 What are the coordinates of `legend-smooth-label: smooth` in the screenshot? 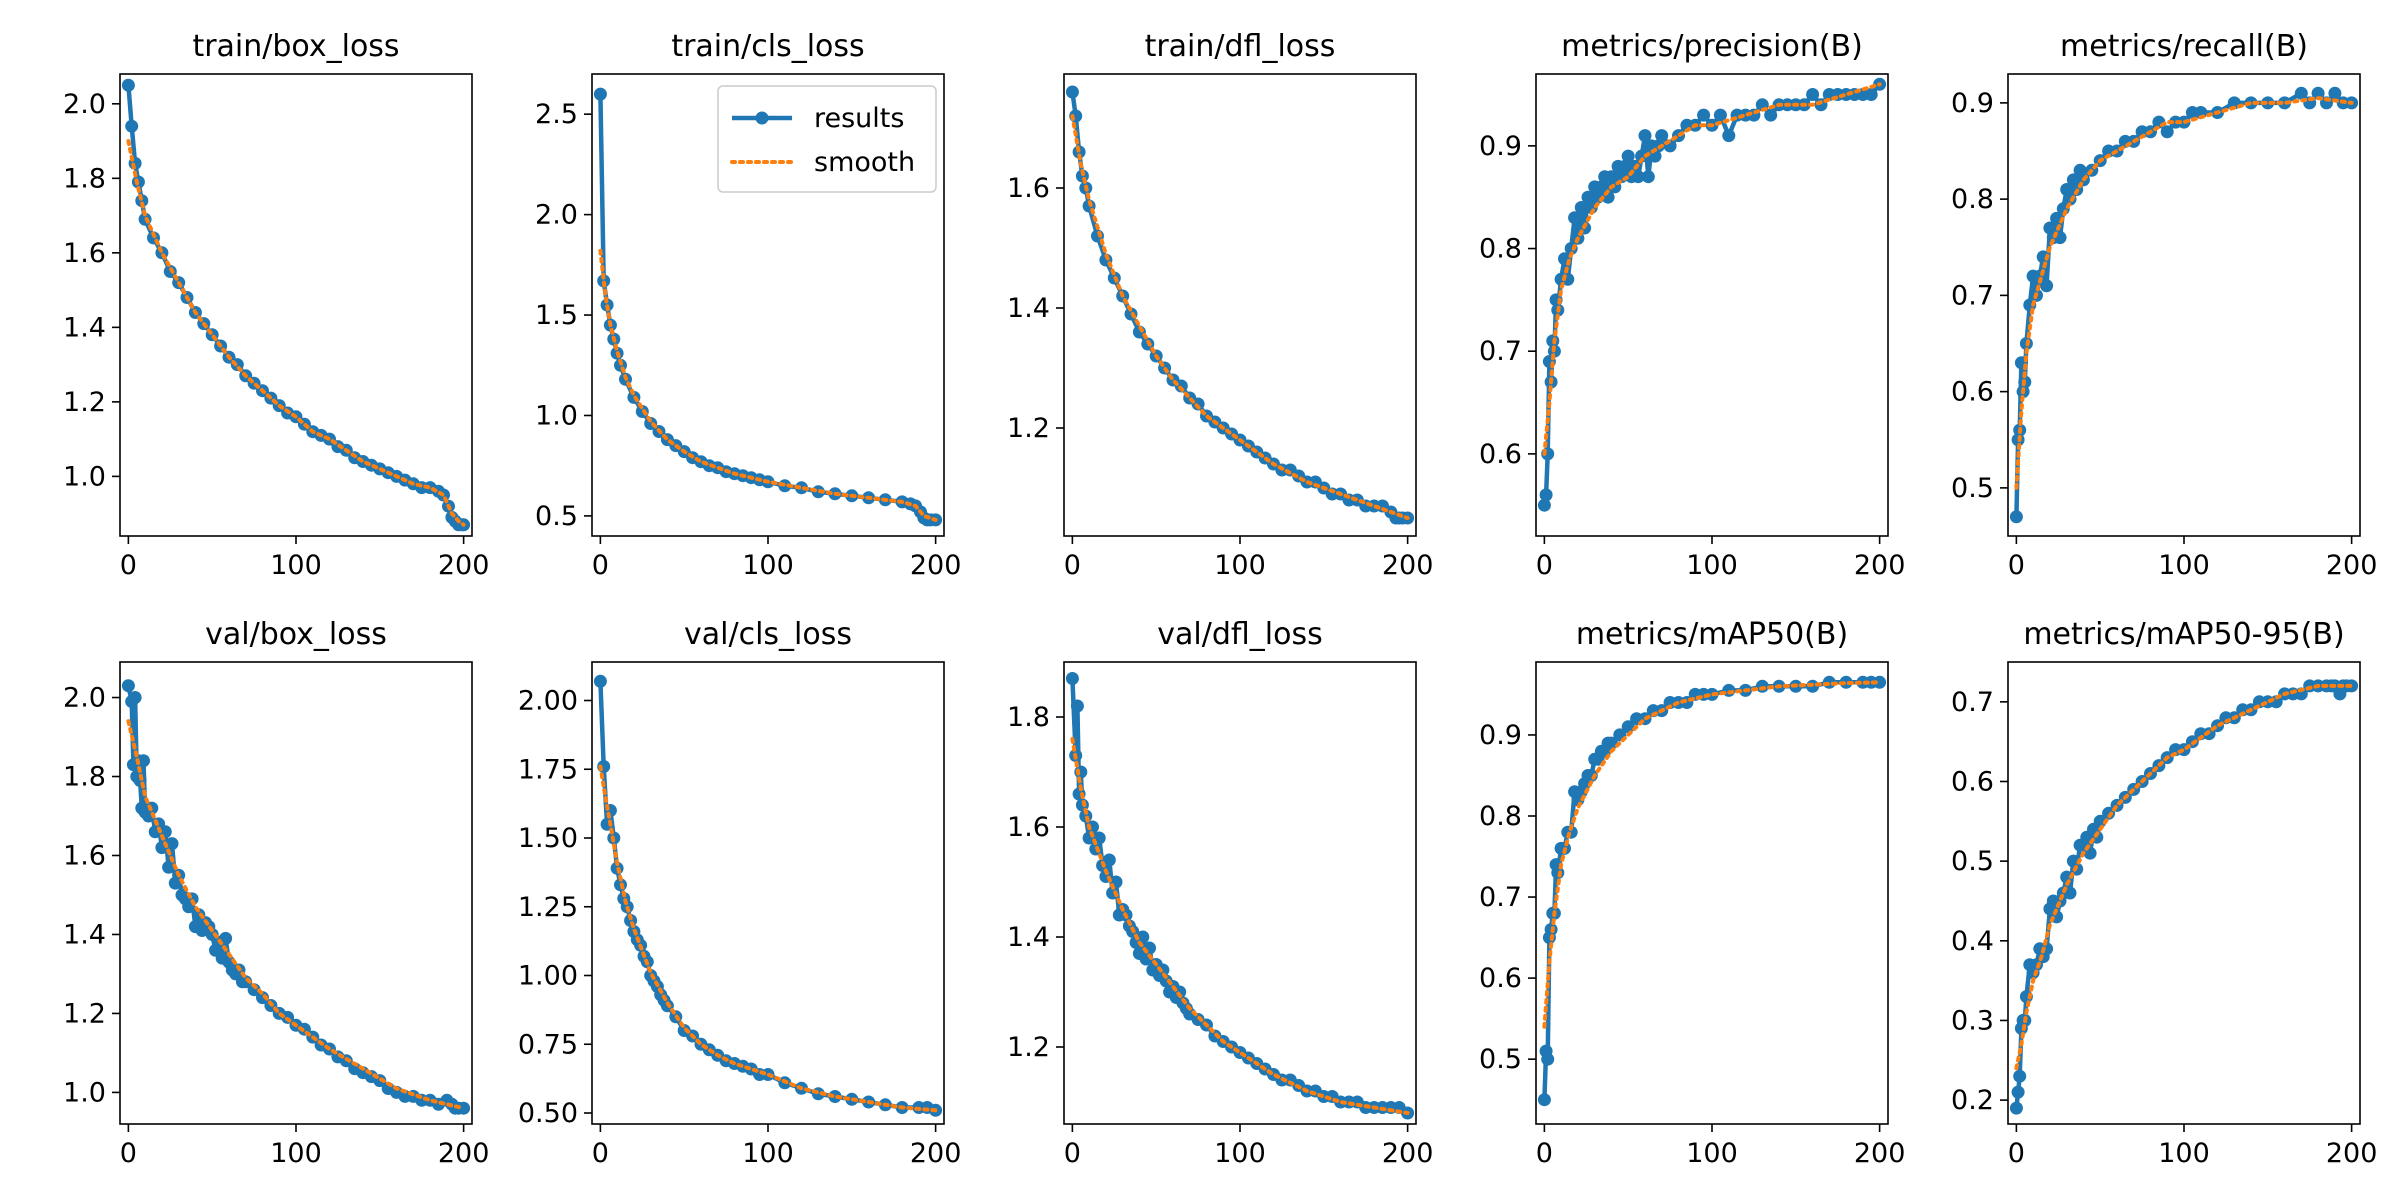 It's located at (864, 162).